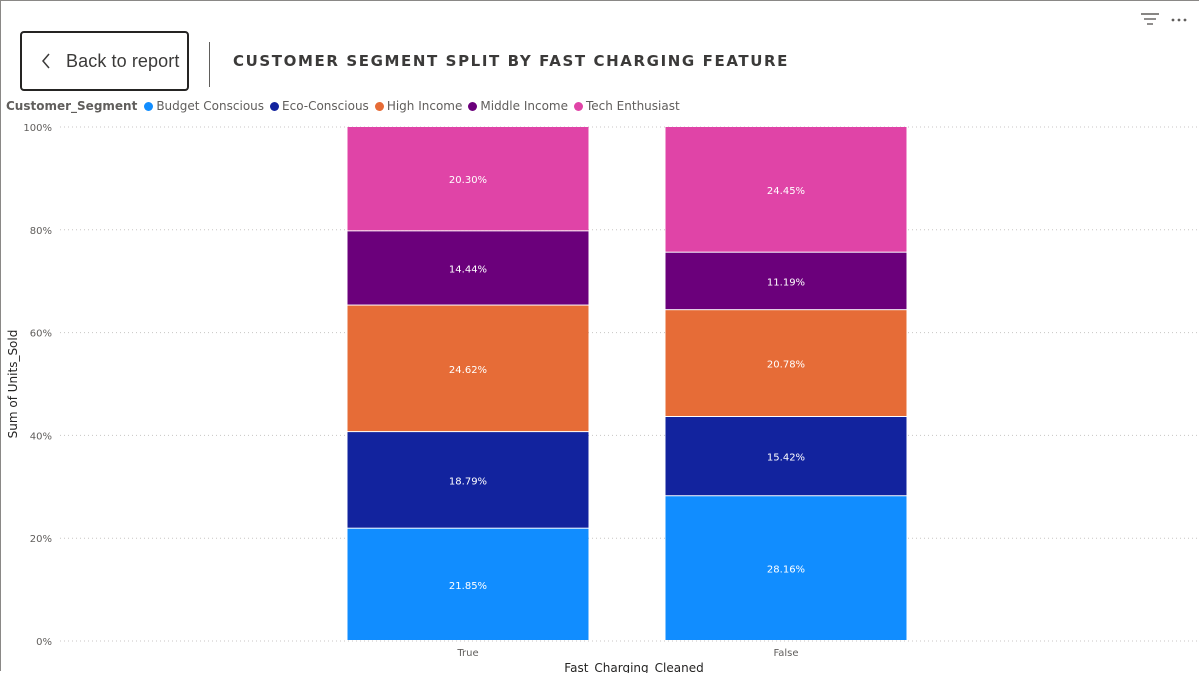 The height and width of the screenshot is (673, 1201). I want to click on legend-label: Middle Income, so click(524, 106).